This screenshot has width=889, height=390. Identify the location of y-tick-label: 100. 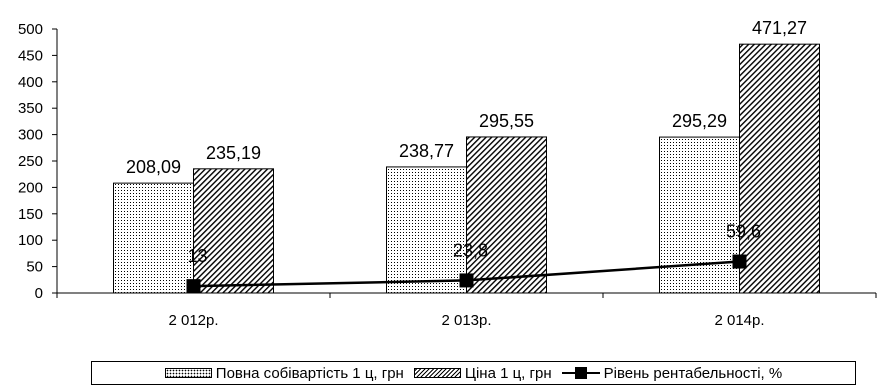
(30, 240).